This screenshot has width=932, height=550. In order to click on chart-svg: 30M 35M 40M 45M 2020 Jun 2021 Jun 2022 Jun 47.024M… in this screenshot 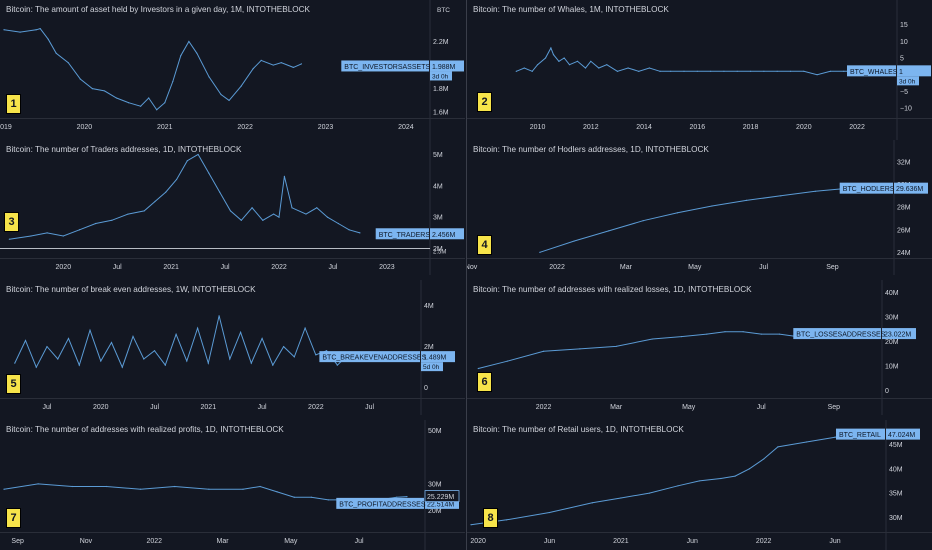, I will do `click(699, 485)`.